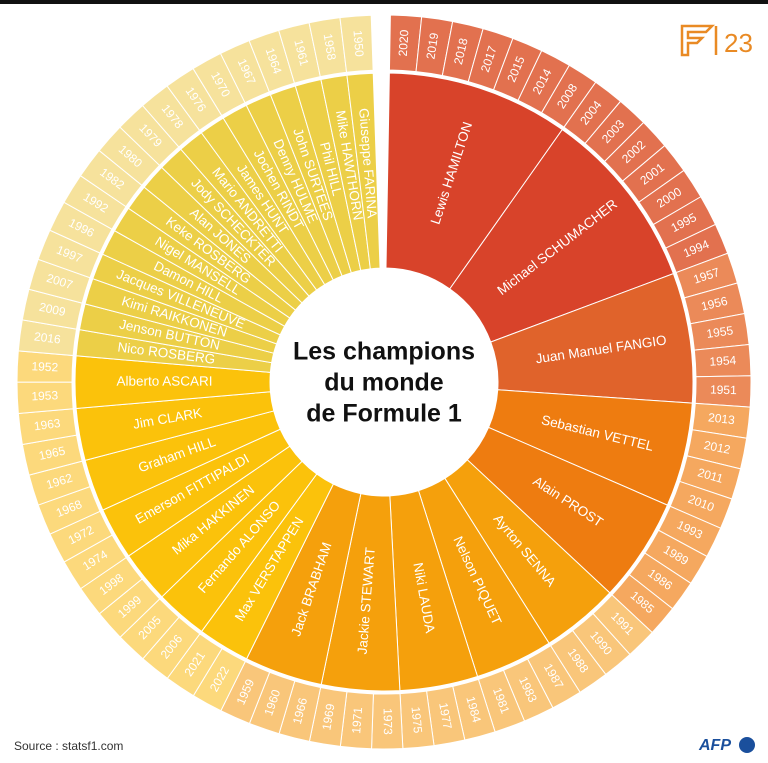 This screenshot has width=768, height=763. I want to click on f1-logo, so click(699, 40).